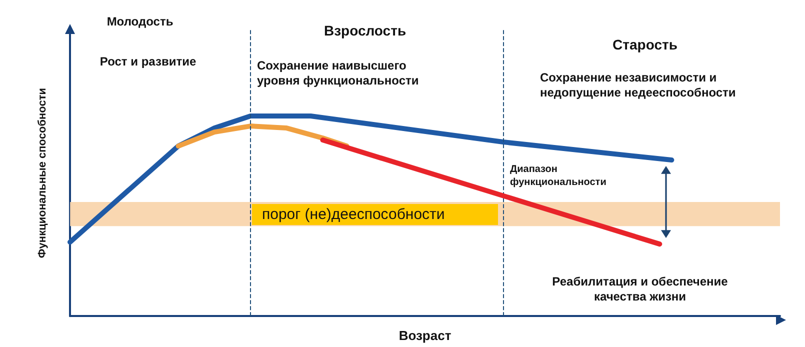  Describe the element at coordinates (375, 214) in the screenshot. I see `label-box: порог (не)дееспособности` at that location.